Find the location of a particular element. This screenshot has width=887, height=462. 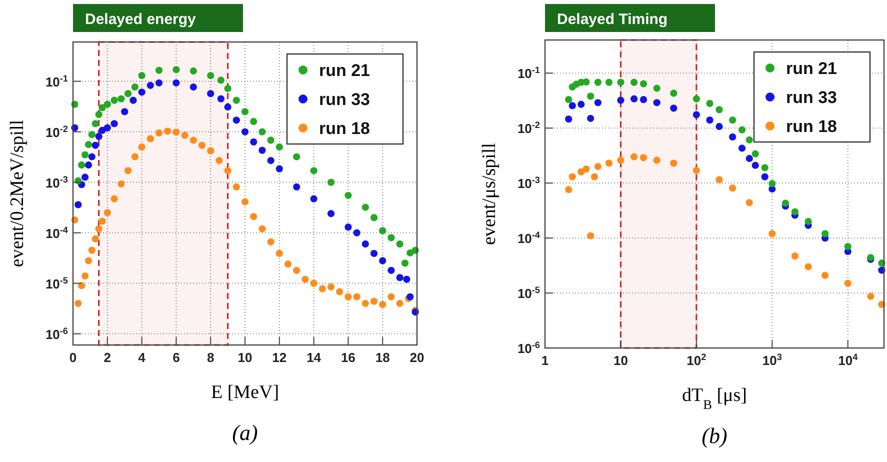

text: (a) is located at coordinates (245, 432).